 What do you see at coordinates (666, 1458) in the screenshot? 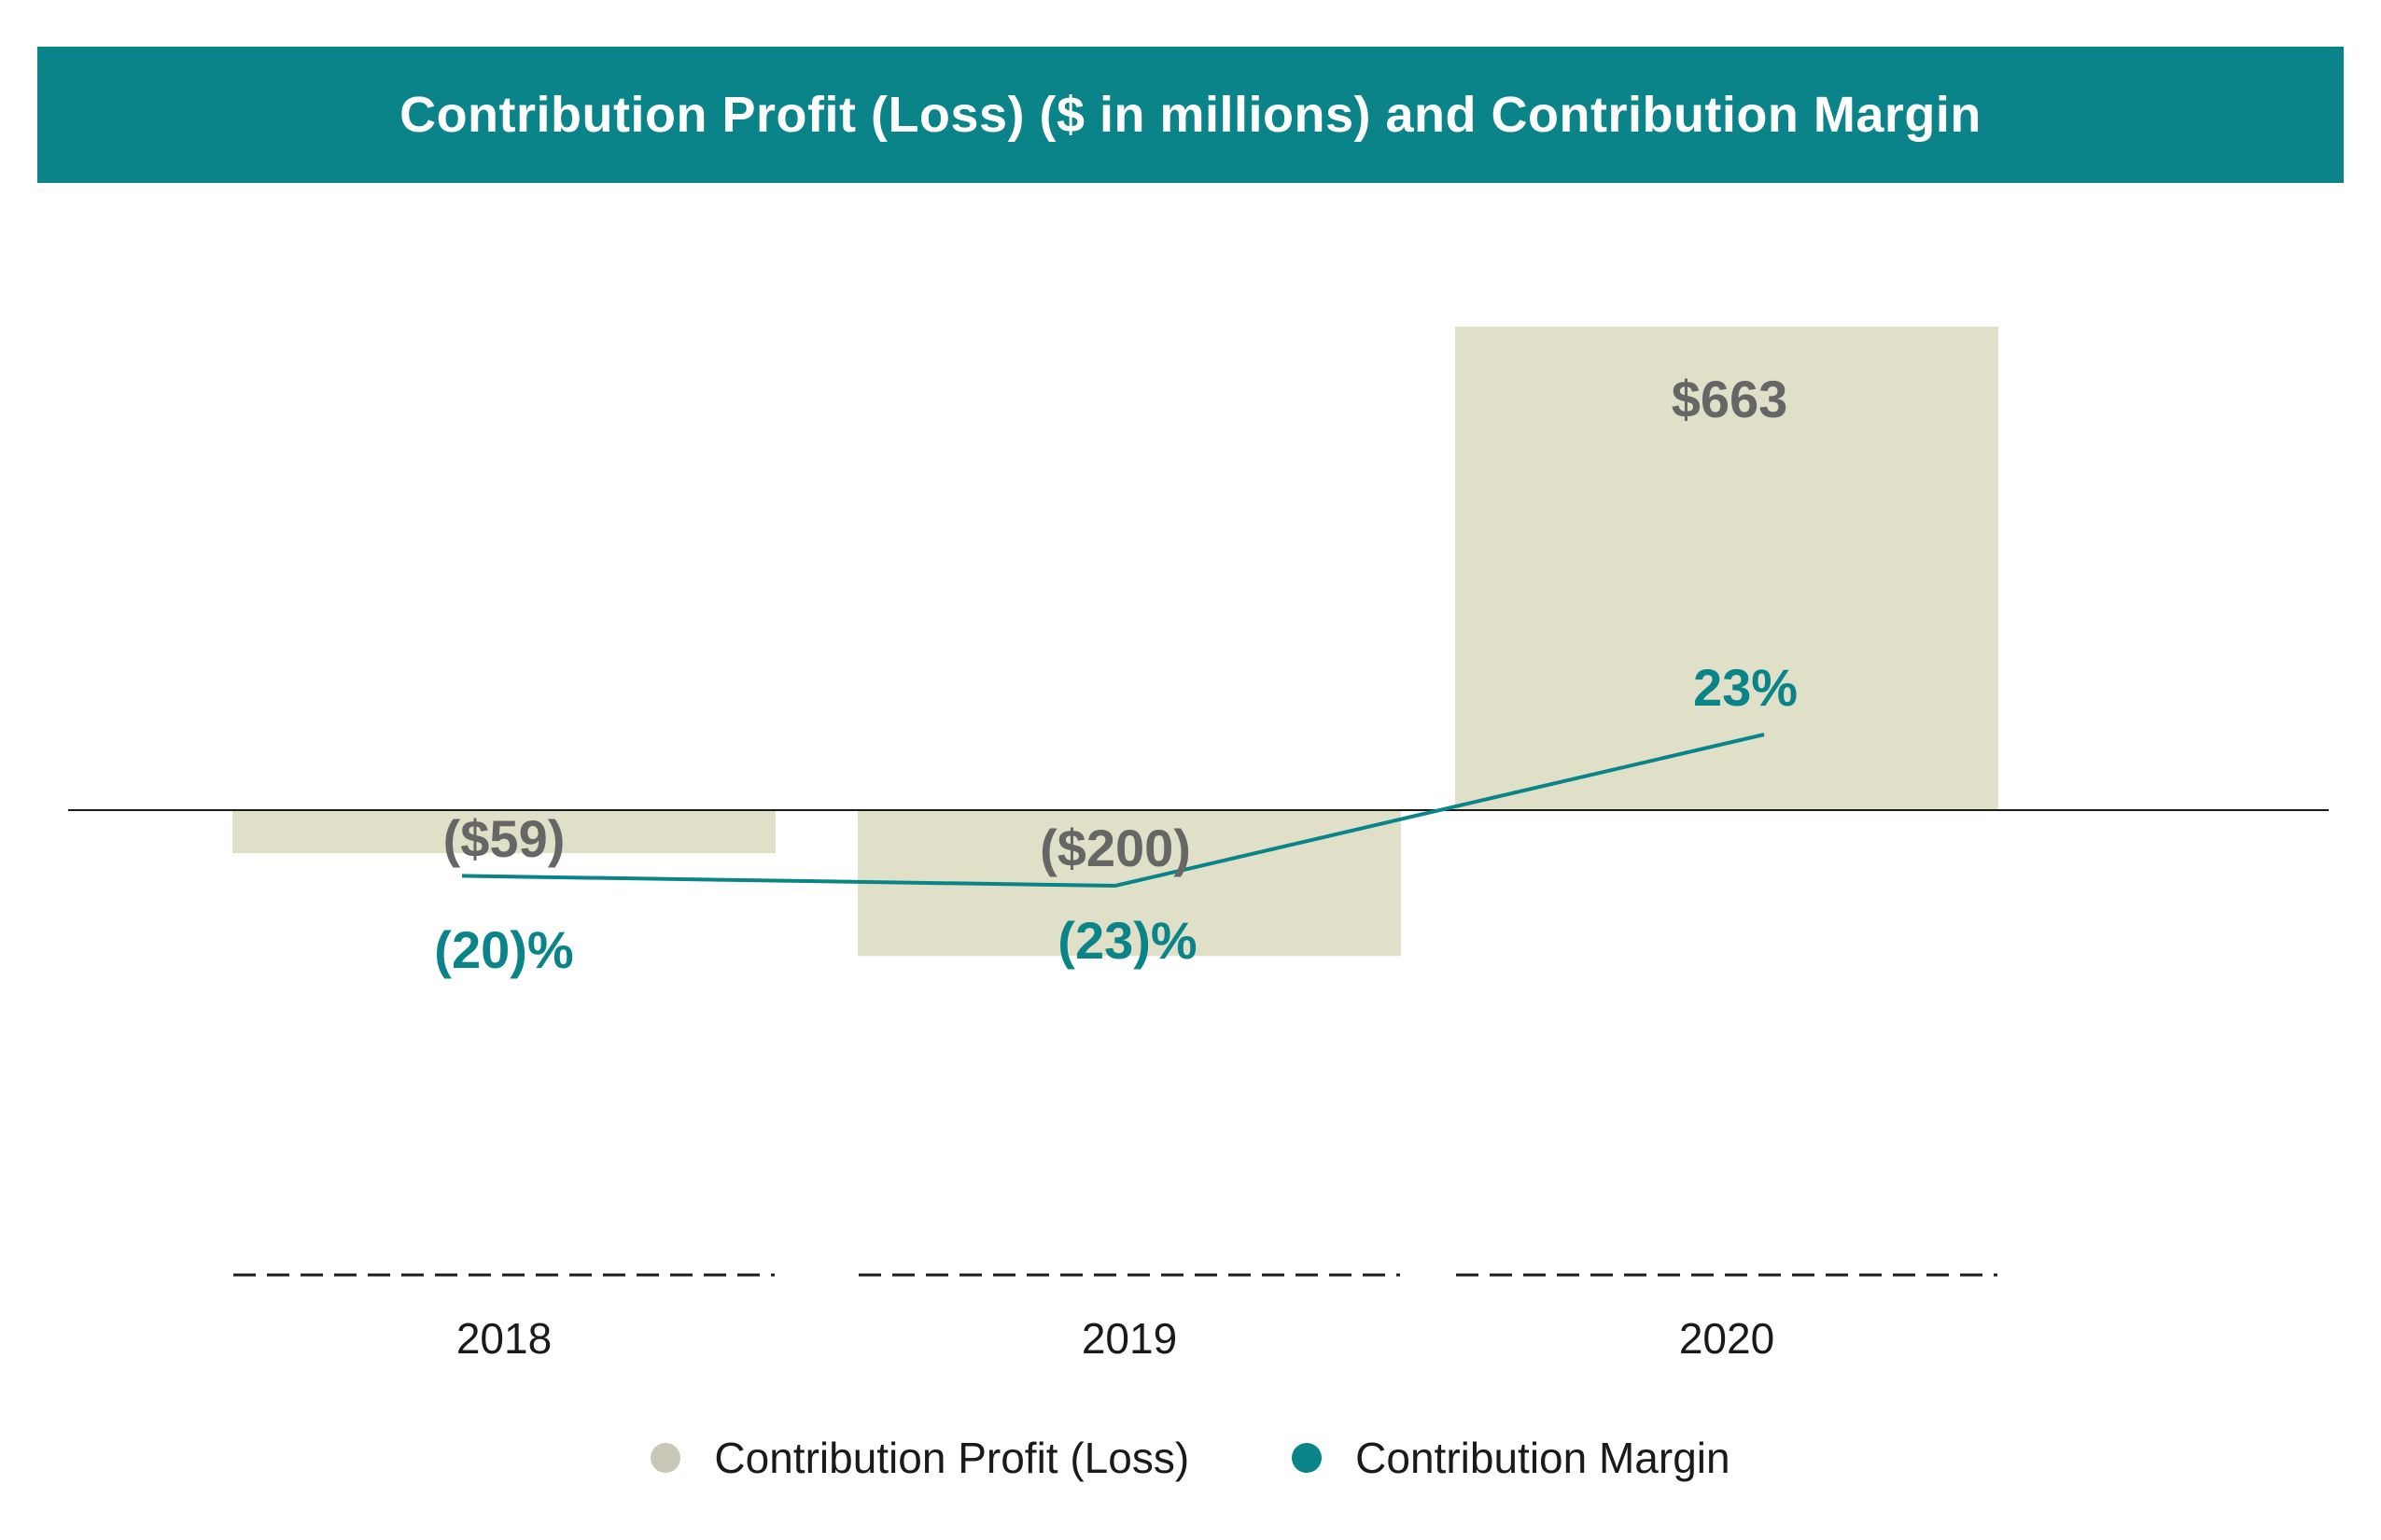
I see `legend-swatch-contribution-profit` at bounding box center [666, 1458].